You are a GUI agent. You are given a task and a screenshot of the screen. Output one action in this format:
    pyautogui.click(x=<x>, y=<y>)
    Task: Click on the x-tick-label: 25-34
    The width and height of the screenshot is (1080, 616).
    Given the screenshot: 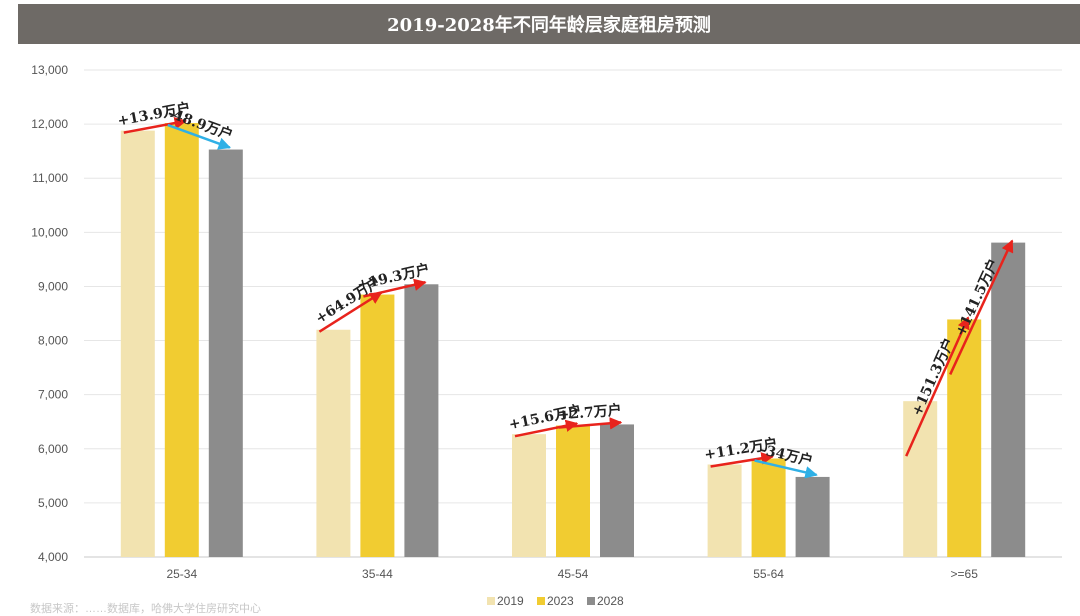 What is the action you would take?
    pyautogui.click(x=181, y=574)
    